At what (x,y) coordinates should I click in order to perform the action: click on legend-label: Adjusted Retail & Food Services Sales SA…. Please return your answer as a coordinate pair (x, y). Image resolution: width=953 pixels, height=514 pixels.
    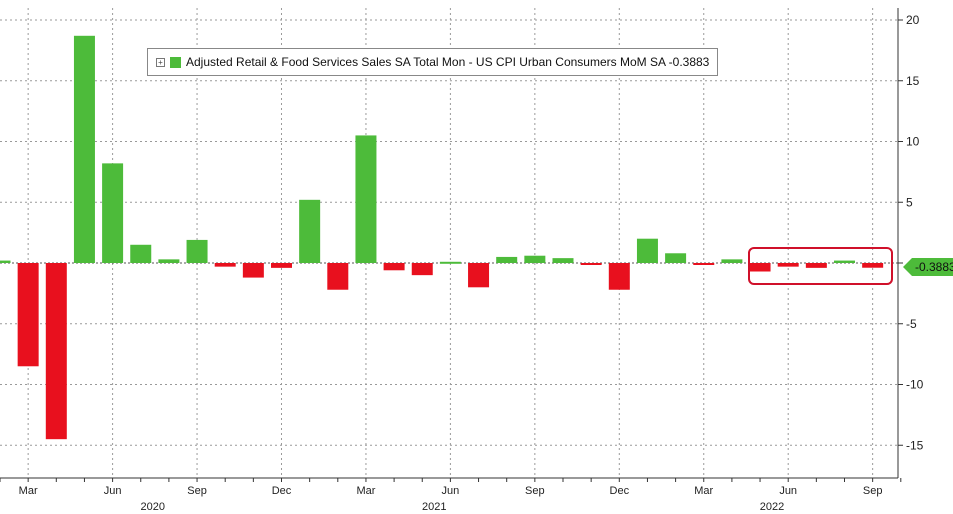
    Looking at the image, I should click on (448, 62).